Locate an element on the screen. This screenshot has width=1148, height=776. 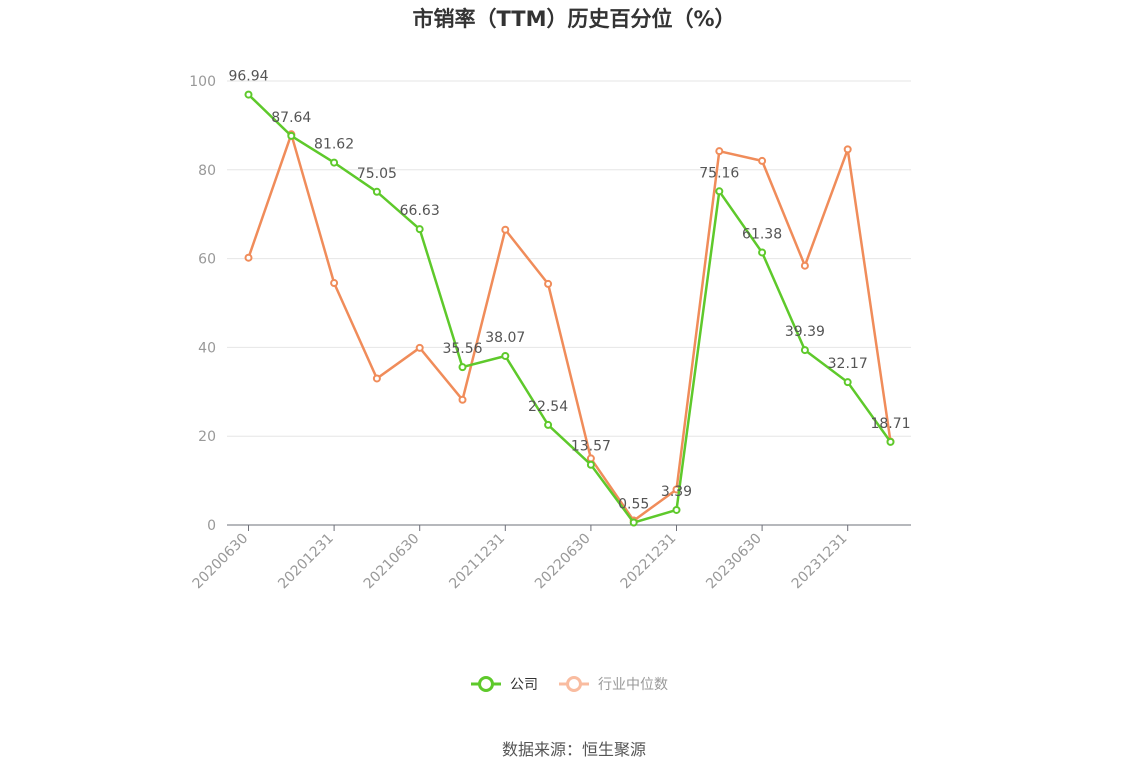
legend-company-label: 公司 is located at coordinates (524, 685).